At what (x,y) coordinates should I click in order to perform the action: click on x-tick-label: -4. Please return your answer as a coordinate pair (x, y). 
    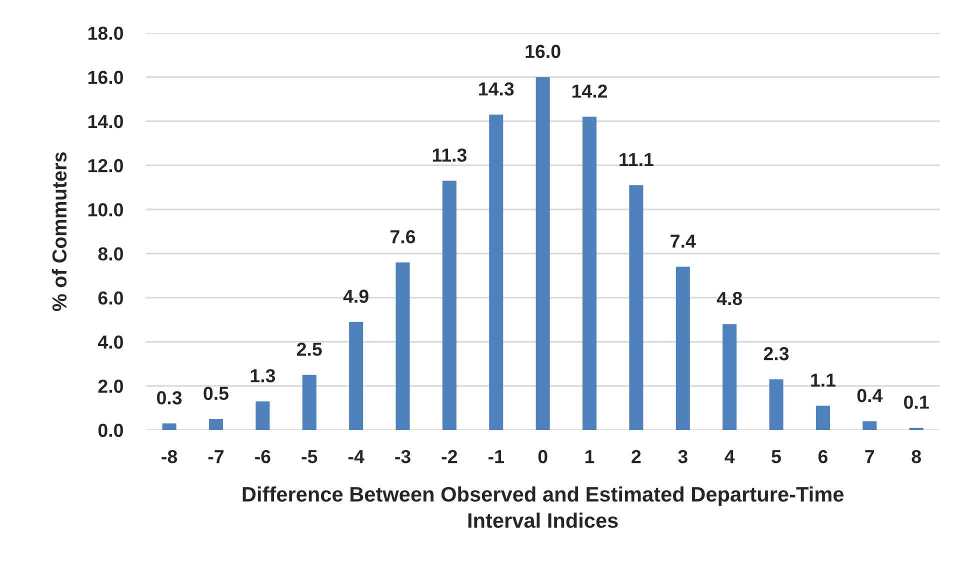
    Looking at the image, I should click on (356, 457).